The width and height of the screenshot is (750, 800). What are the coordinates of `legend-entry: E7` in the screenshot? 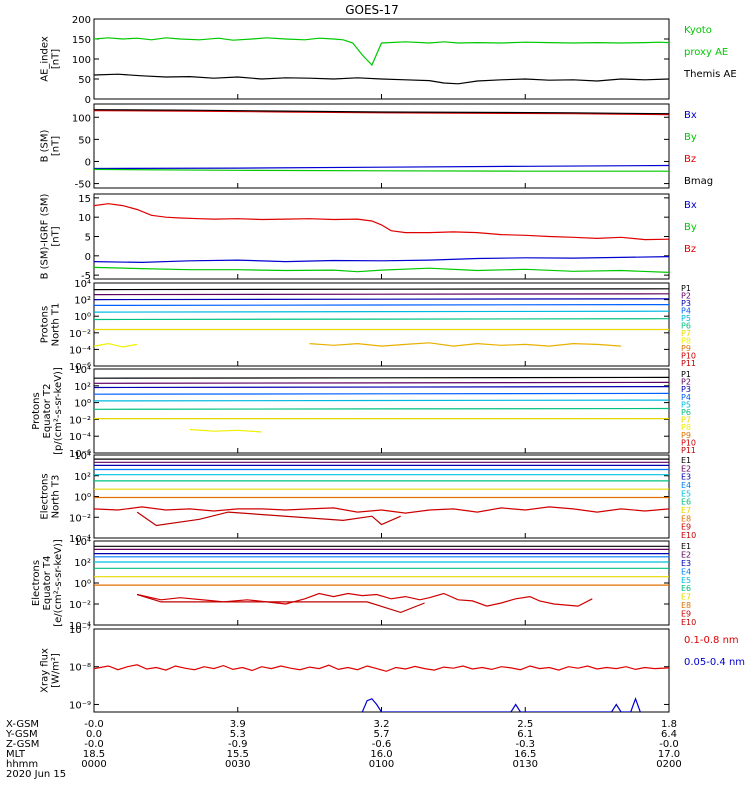 It's located at (686, 597).